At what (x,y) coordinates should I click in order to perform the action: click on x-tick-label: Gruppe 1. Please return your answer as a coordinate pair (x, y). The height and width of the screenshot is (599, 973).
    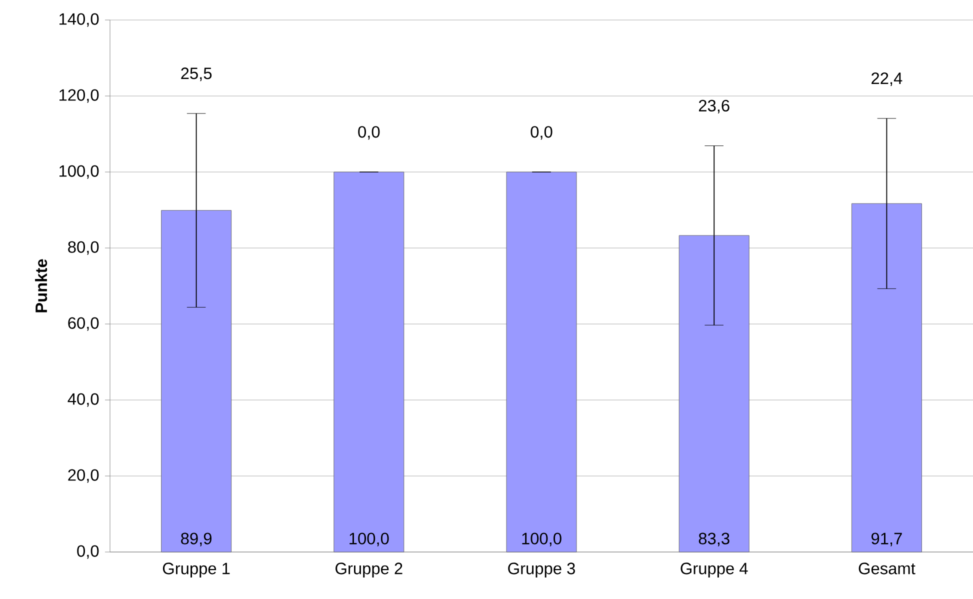
    Looking at the image, I should click on (196, 570).